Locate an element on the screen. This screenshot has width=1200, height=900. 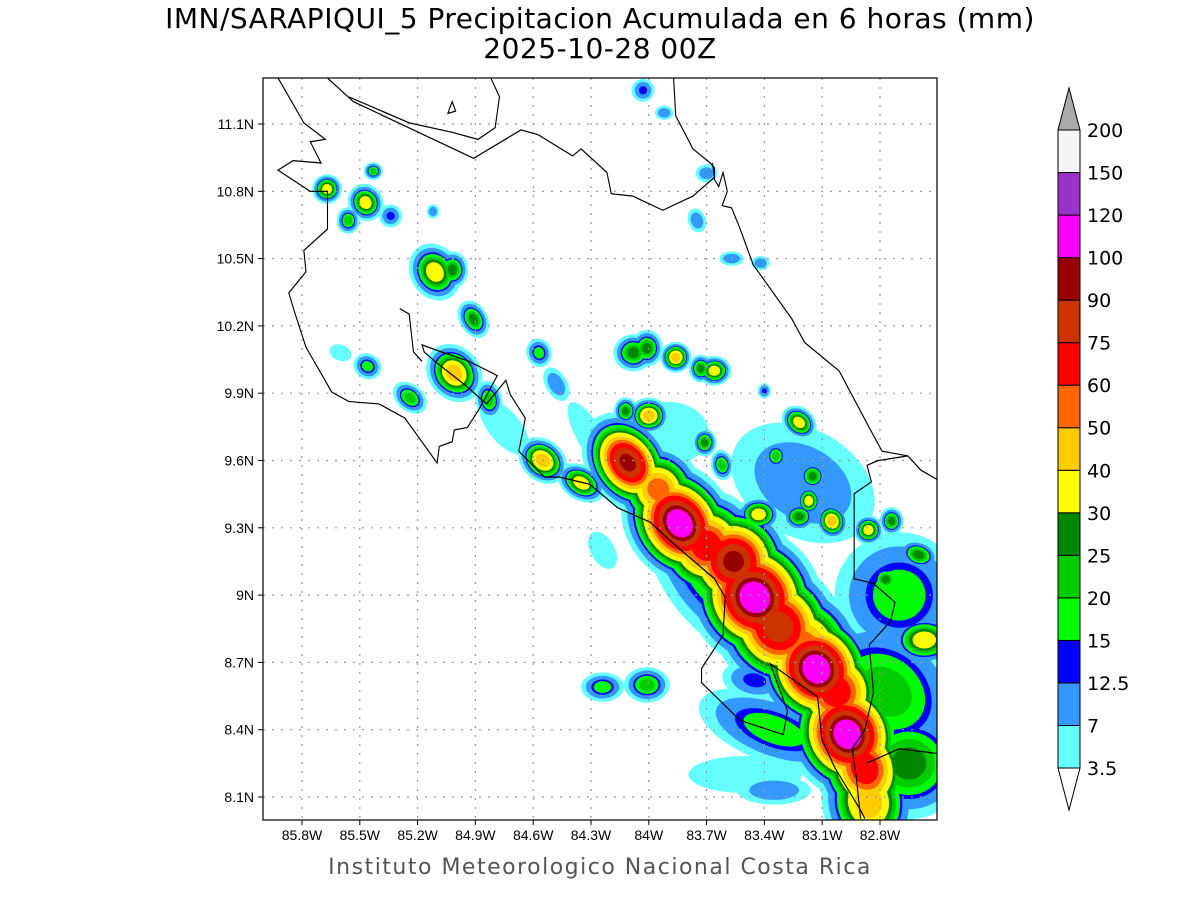
colorbar-label: 12.5 is located at coordinates (1108, 684).